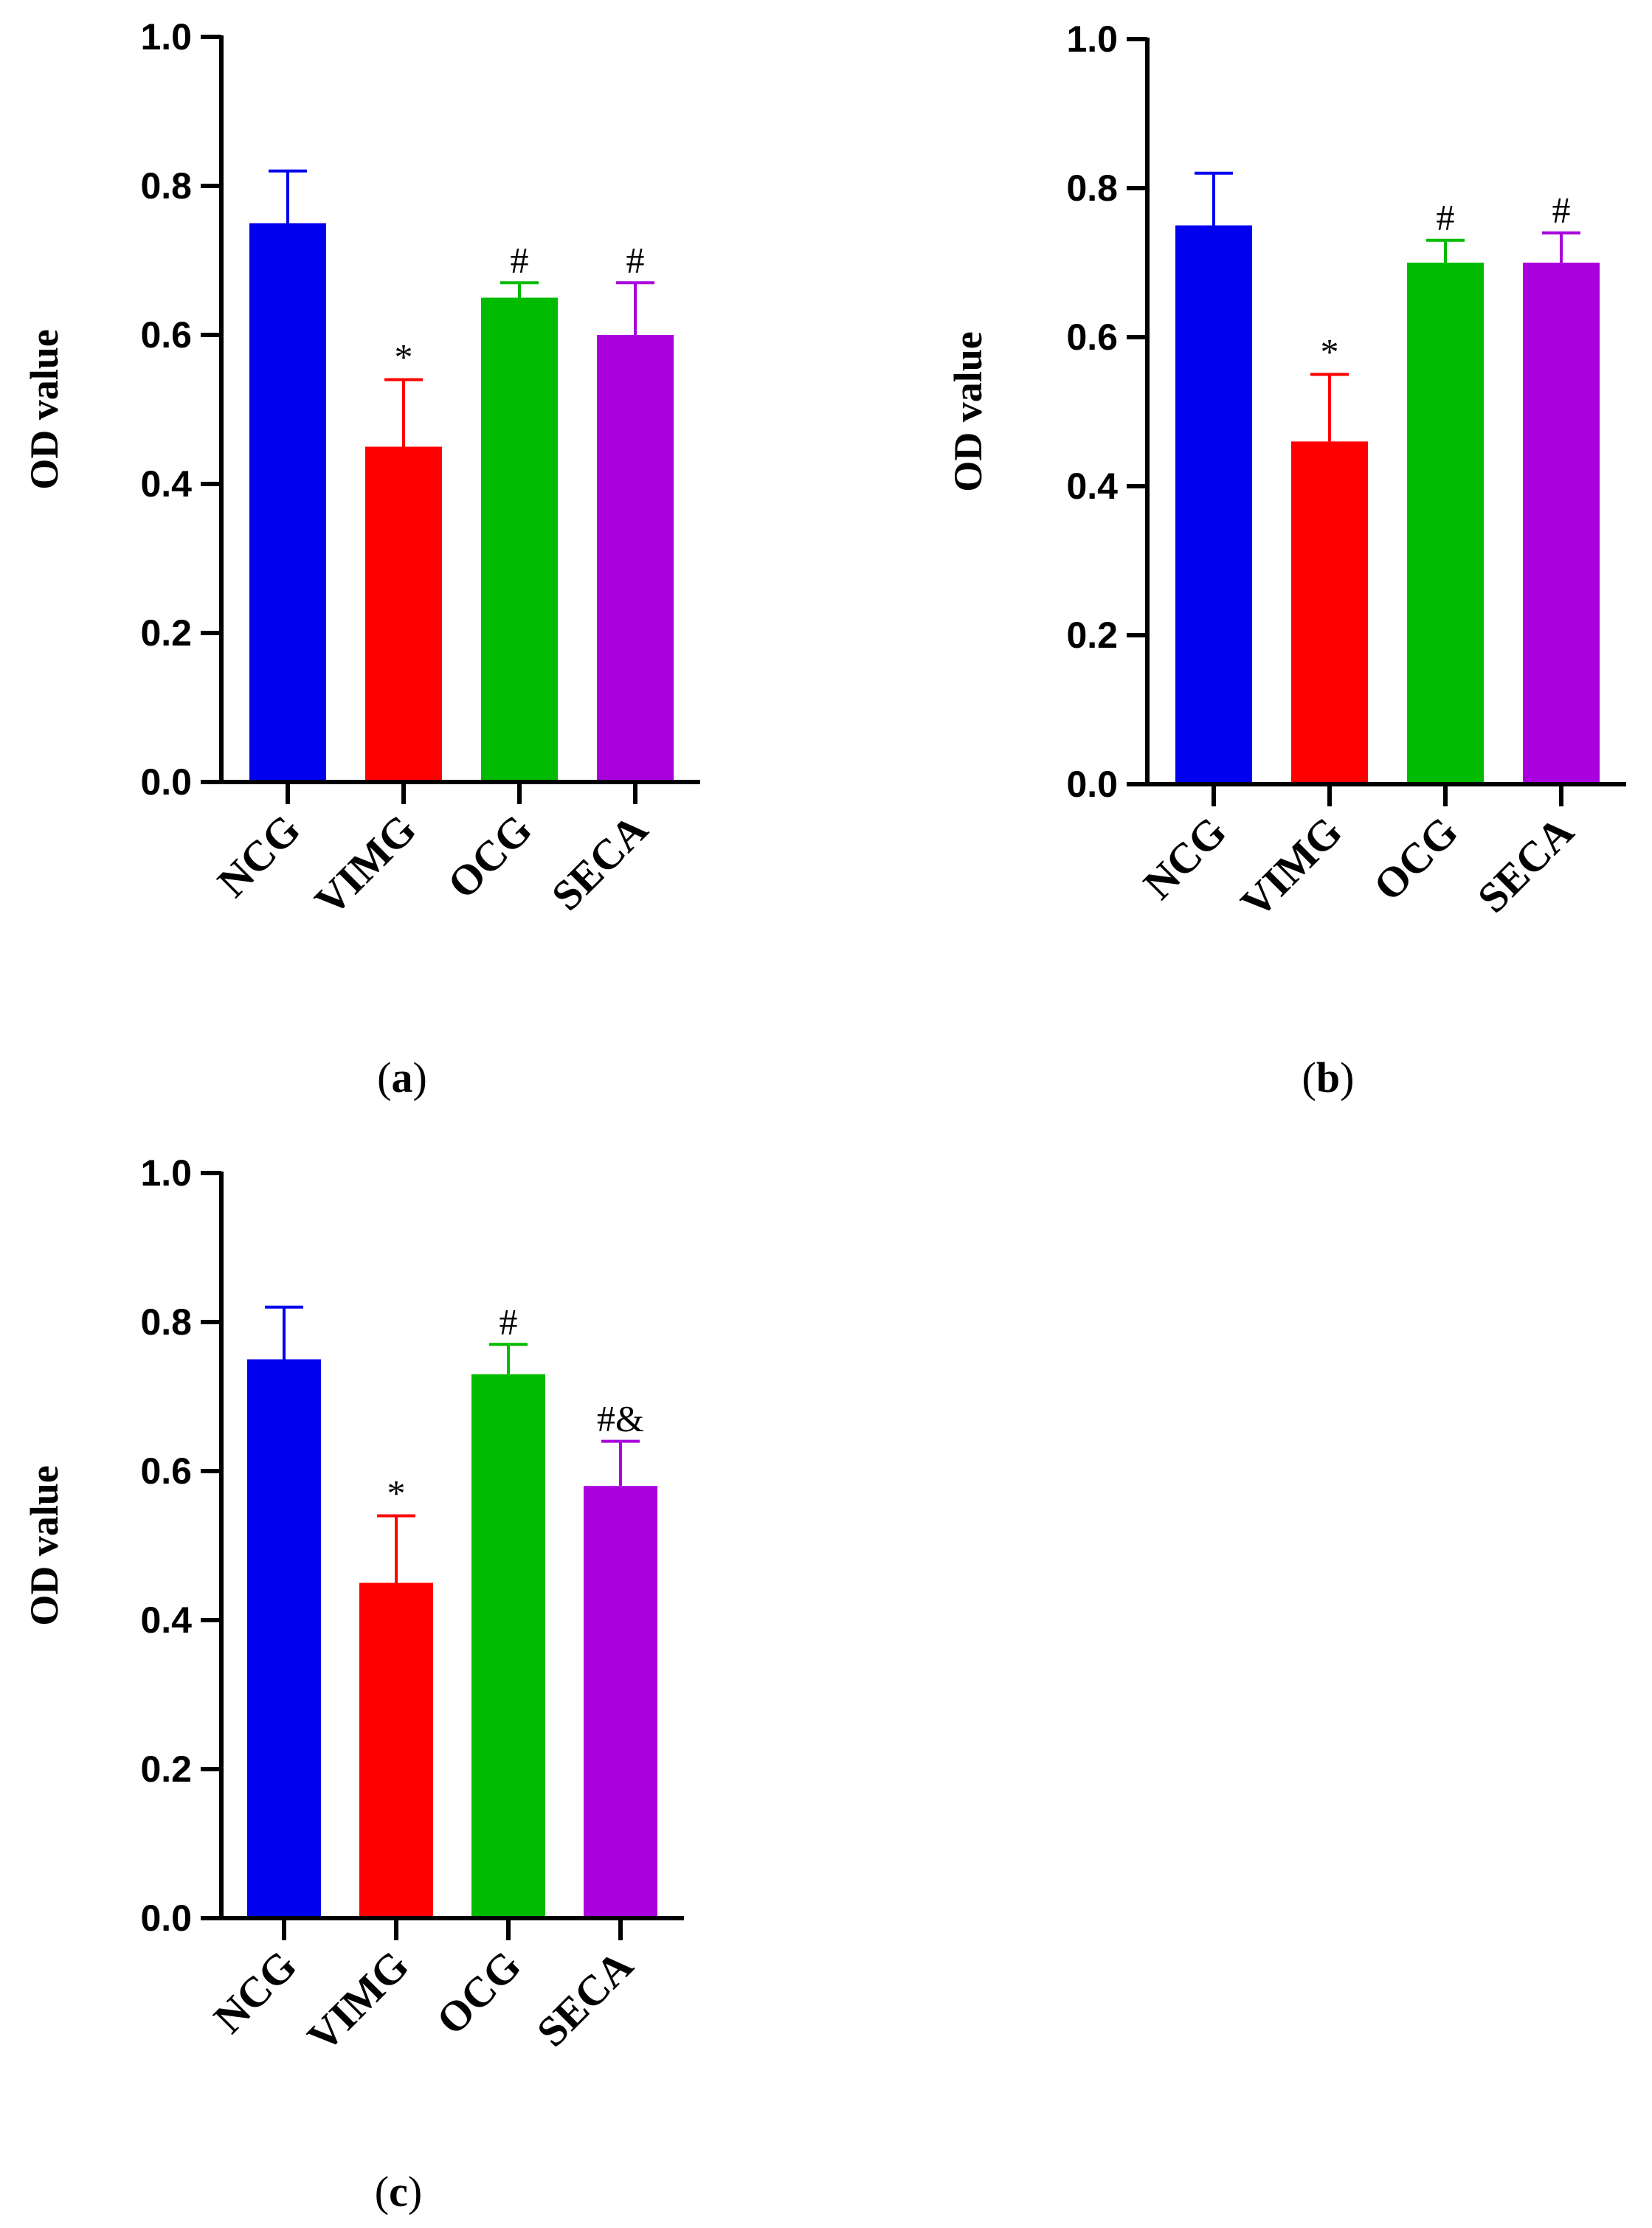  Describe the element at coordinates (621, 1418) in the screenshot. I see `significance-mark: #&` at that location.